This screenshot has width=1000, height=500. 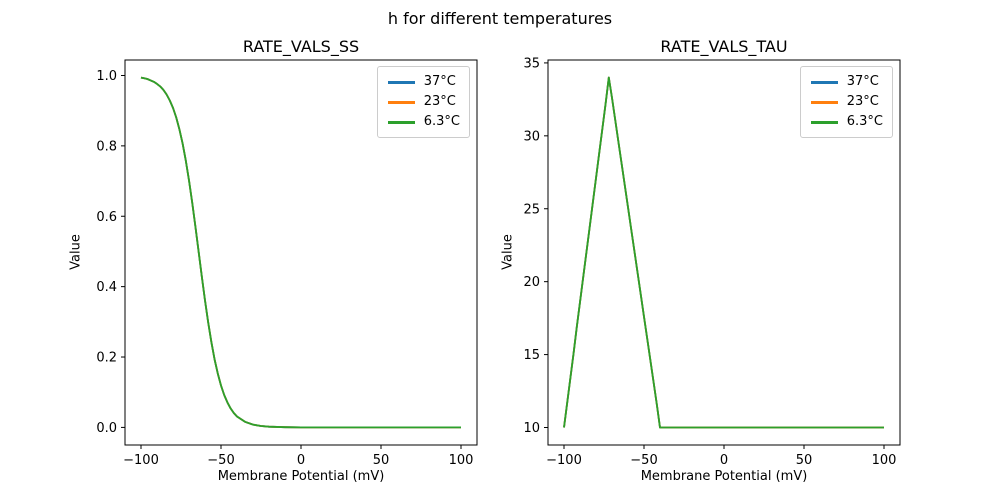 What do you see at coordinates (106, 76) in the screenshot?
I see `y-tick-label: 1.0` at bounding box center [106, 76].